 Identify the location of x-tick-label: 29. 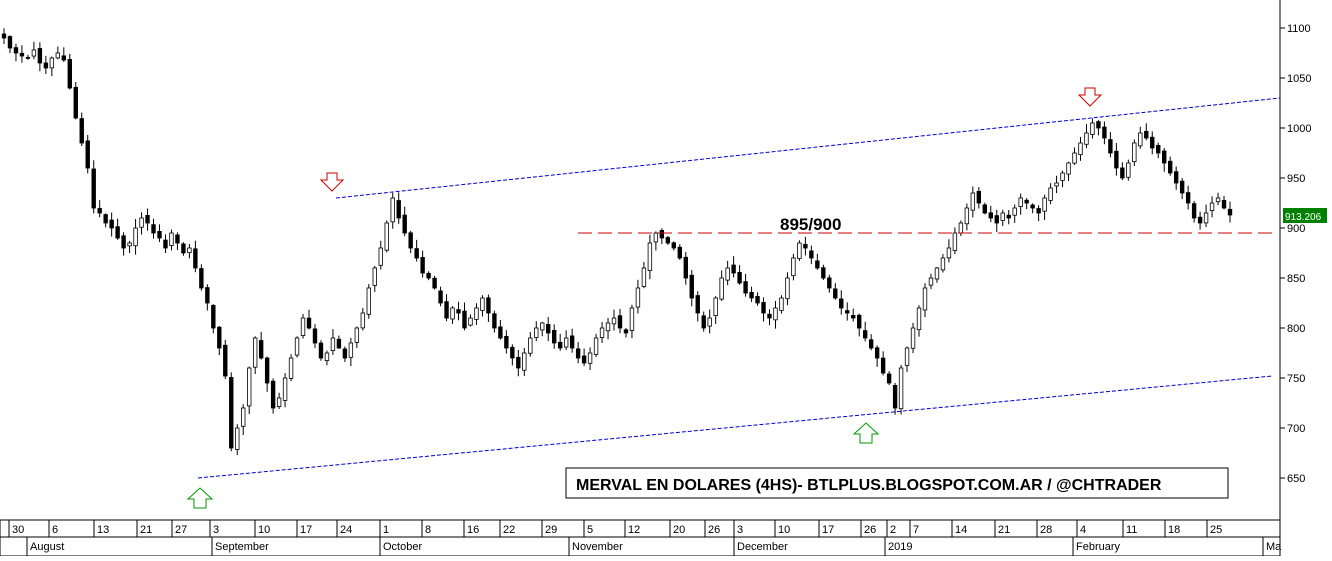
(551, 530).